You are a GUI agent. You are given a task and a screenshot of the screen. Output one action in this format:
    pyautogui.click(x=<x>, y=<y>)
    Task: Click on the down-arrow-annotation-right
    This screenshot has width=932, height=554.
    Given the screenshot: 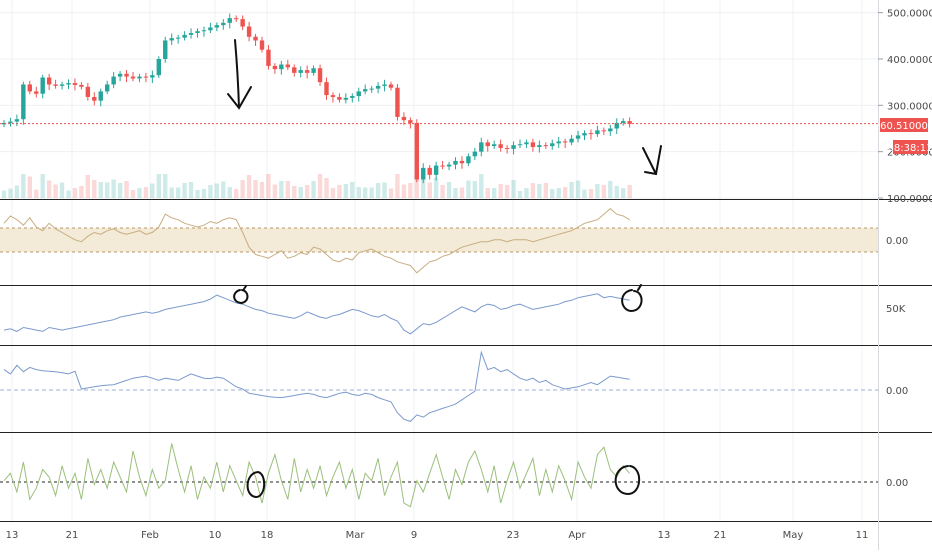 What is the action you would take?
    pyautogui.click(x=652, y=160)
    